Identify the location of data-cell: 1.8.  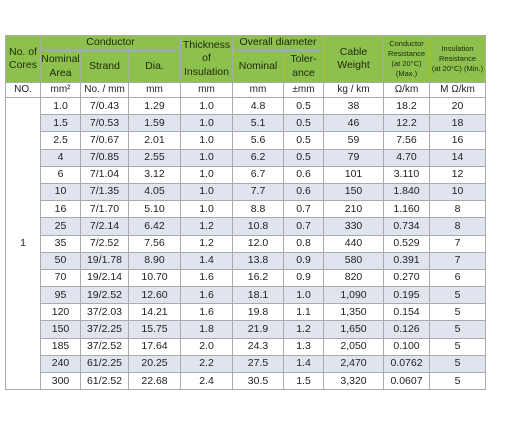
(206, 329).